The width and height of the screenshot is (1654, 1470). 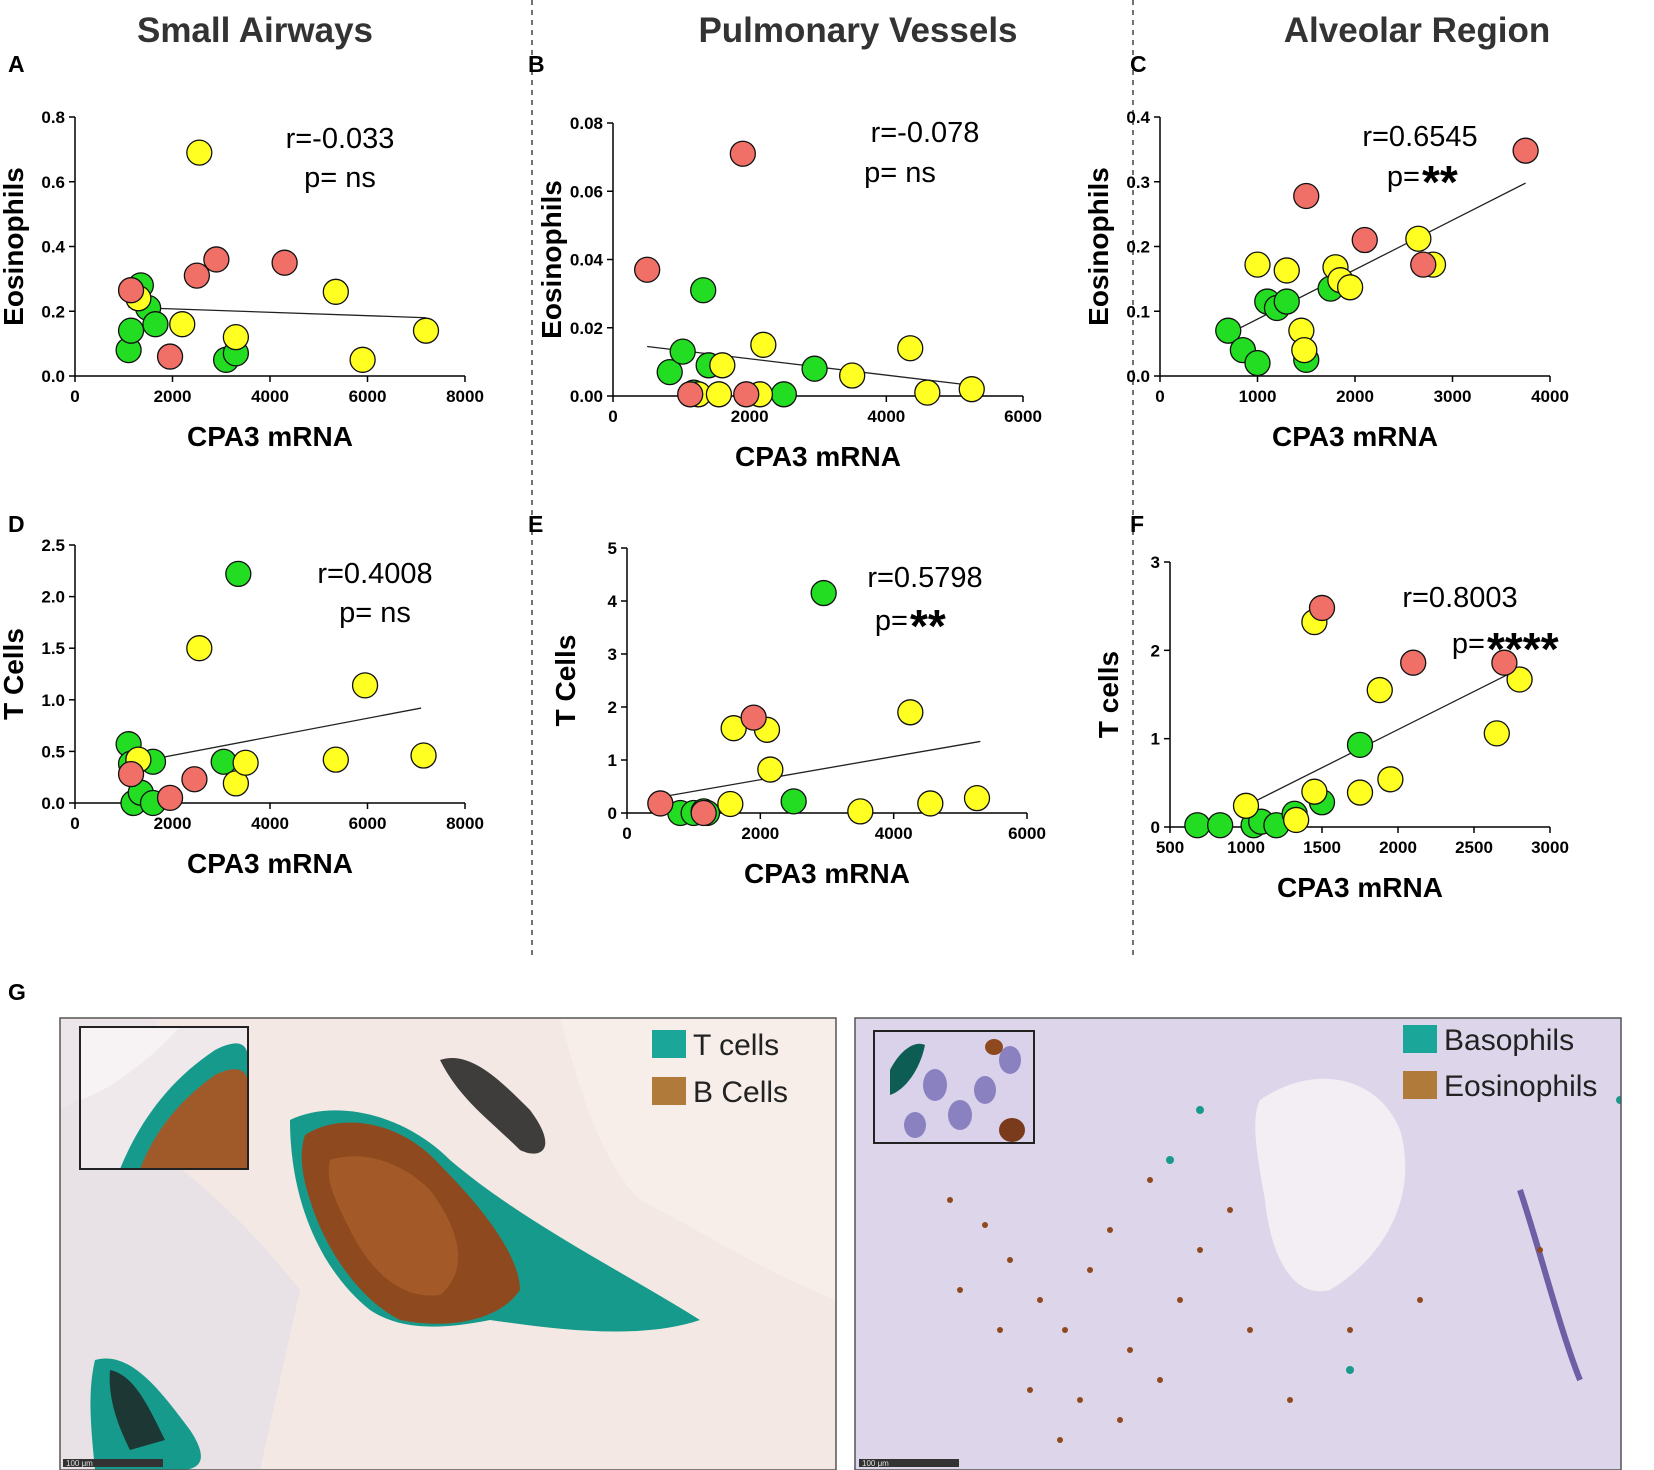 I want to click on panel-letter-g: G, so click(x=17, y=992).